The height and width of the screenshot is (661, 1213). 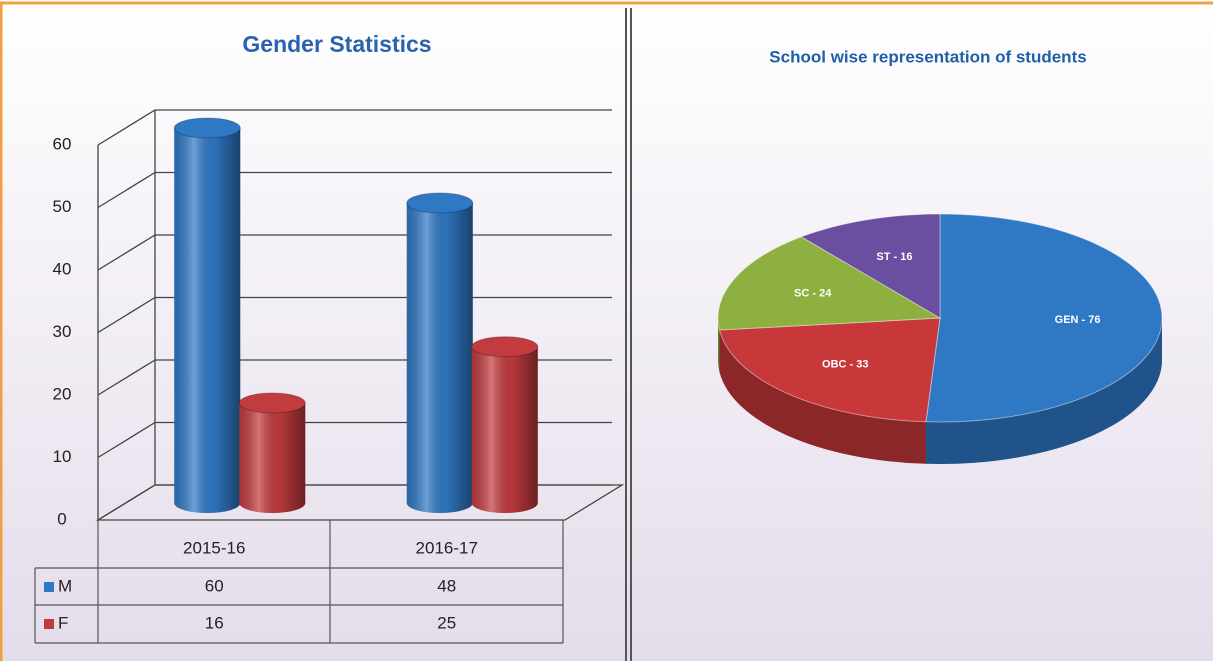 What do you see at coordinates (299, 582) in the screenshot?
I see `data-table` at bounding box center [299, 582].